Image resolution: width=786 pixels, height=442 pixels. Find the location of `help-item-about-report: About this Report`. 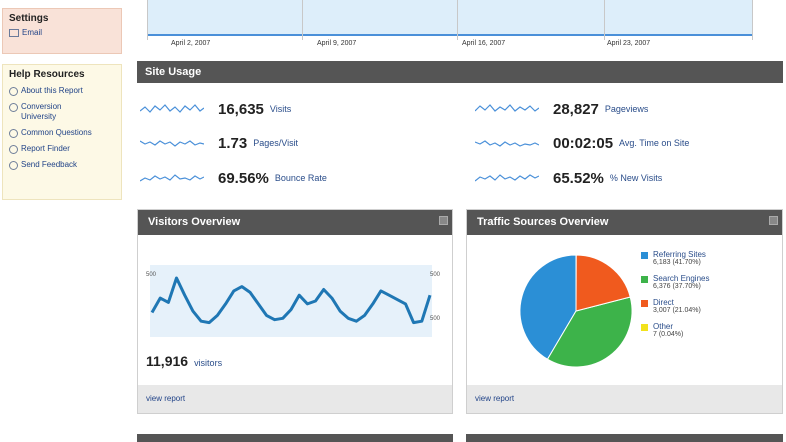

help-item-about-report: About this Report is located at coordinates (62, 91).